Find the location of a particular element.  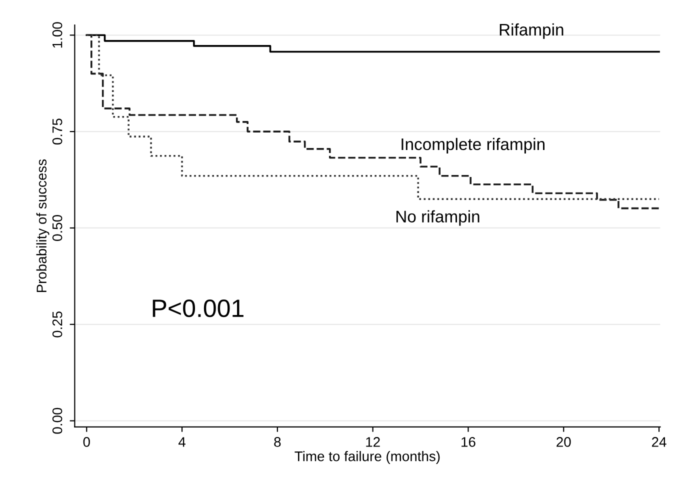

y-tick-label: 0.75 is located at coordinates (57, 131).